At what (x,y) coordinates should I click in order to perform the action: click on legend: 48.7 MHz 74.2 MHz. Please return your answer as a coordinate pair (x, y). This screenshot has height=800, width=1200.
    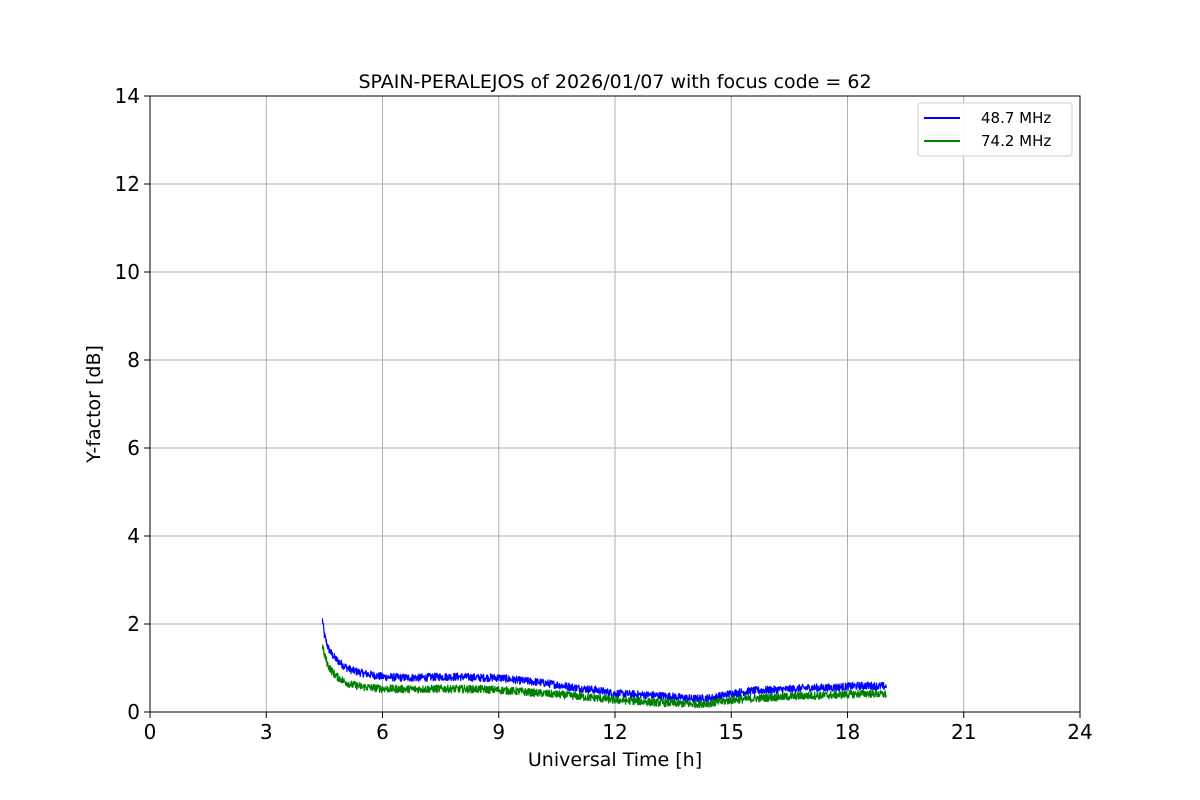
    Looking at the image, I should click on (995, 129).